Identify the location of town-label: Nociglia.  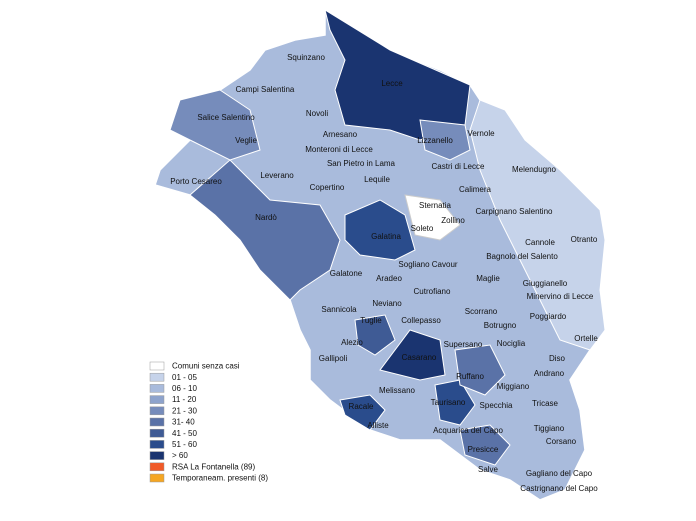
(511, 343).